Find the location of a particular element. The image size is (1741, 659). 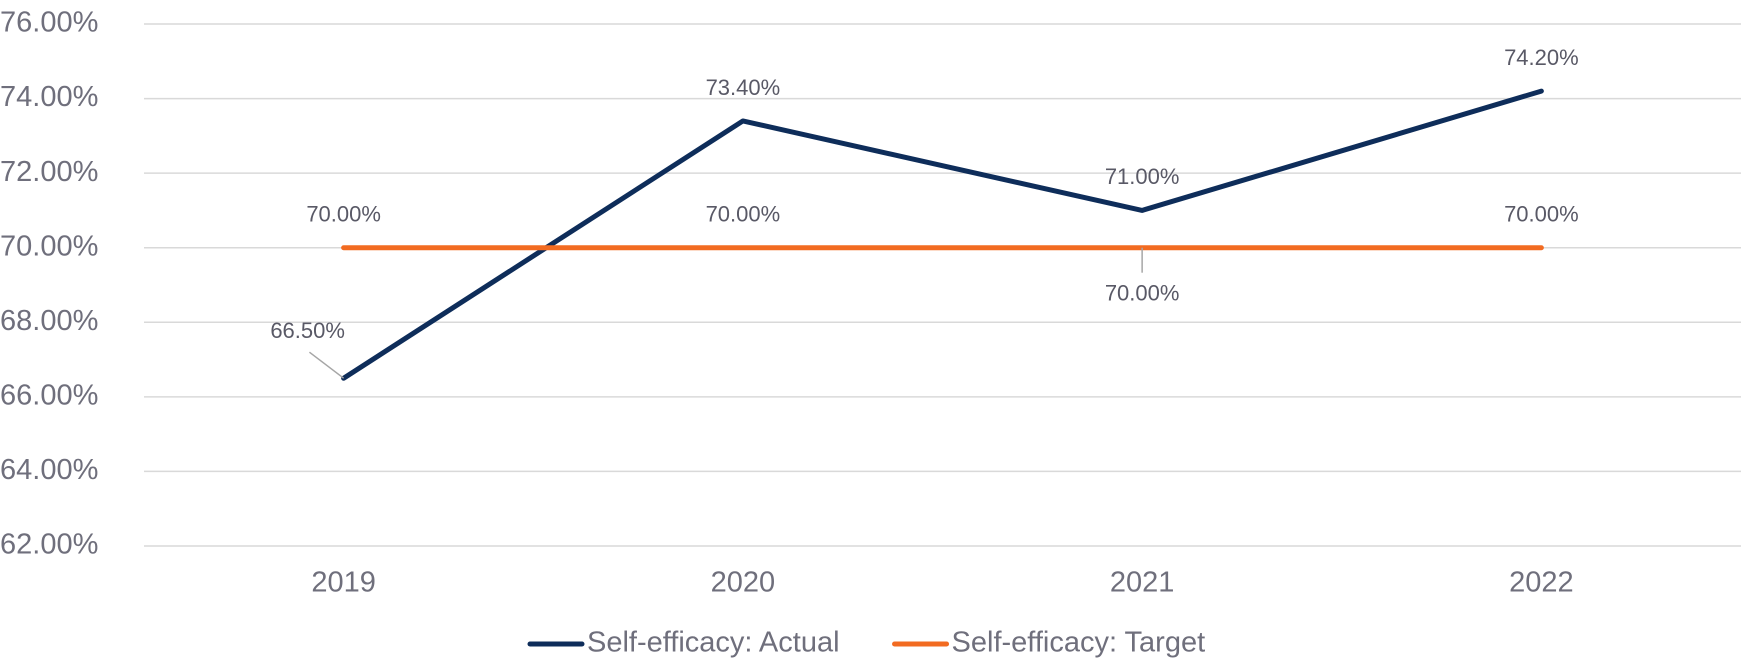

x-tick-label: 2019 is located at coordinates (343, 583).